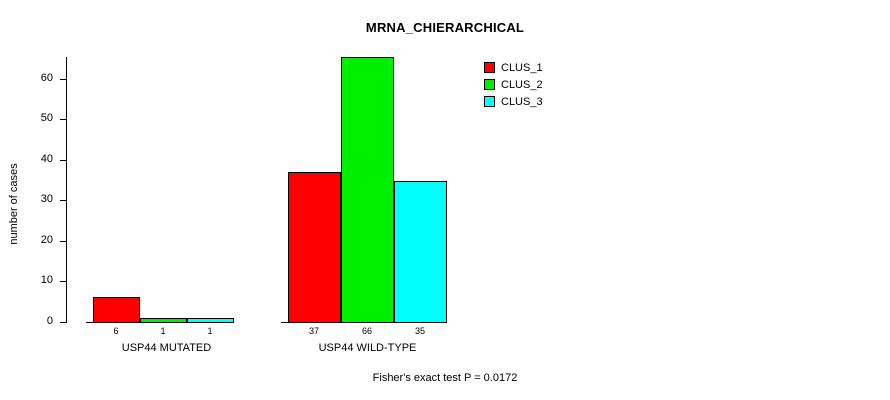 The image size is (890, 400). I want to click on legend-swatch-icon-clus3, so click(489, 101).